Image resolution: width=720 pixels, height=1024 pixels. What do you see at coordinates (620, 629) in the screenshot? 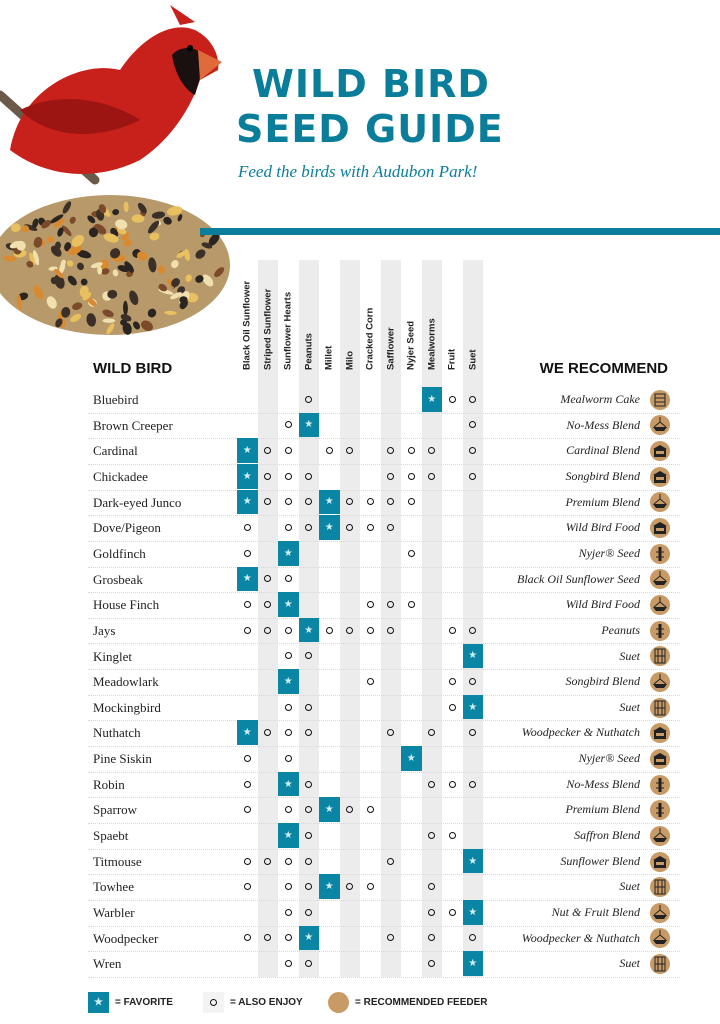
I see `recommended-product: Peanuts` at bounding box center [620, 629].